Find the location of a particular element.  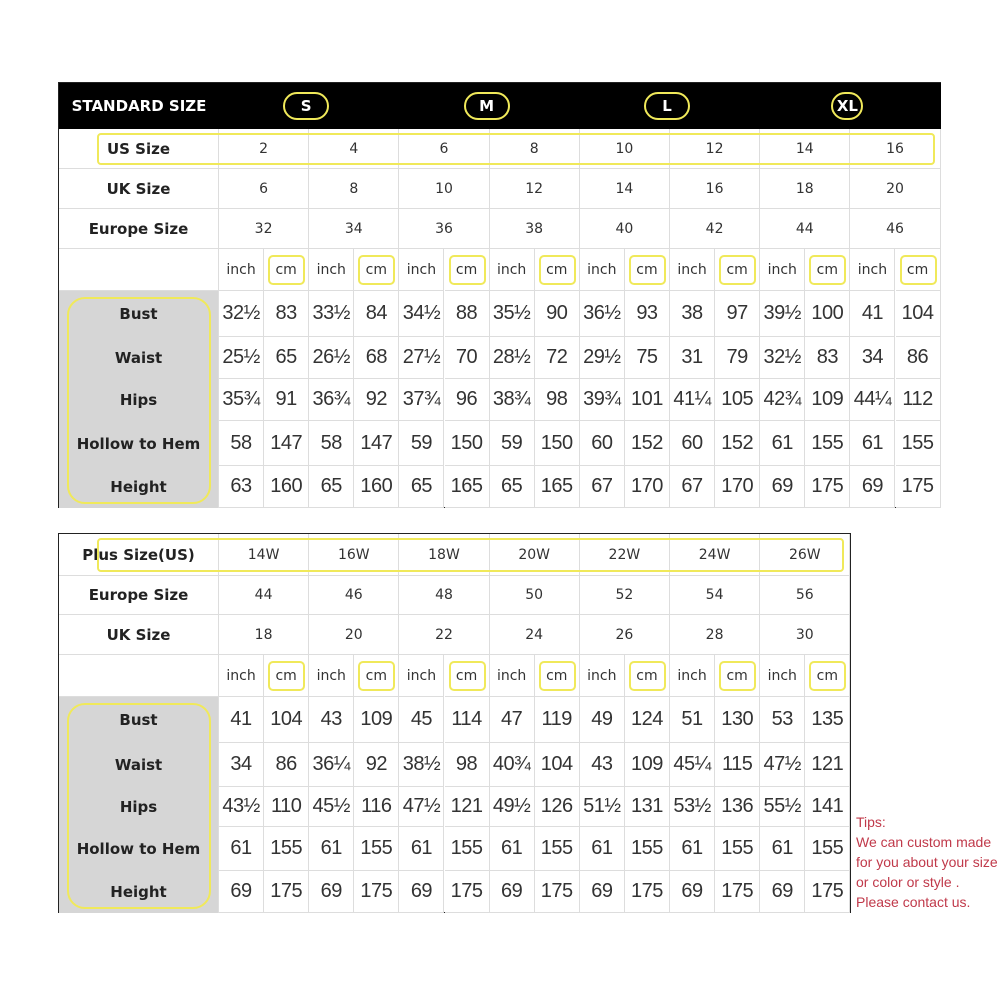

measure-value: 75 is located at coordinates (647, 358).